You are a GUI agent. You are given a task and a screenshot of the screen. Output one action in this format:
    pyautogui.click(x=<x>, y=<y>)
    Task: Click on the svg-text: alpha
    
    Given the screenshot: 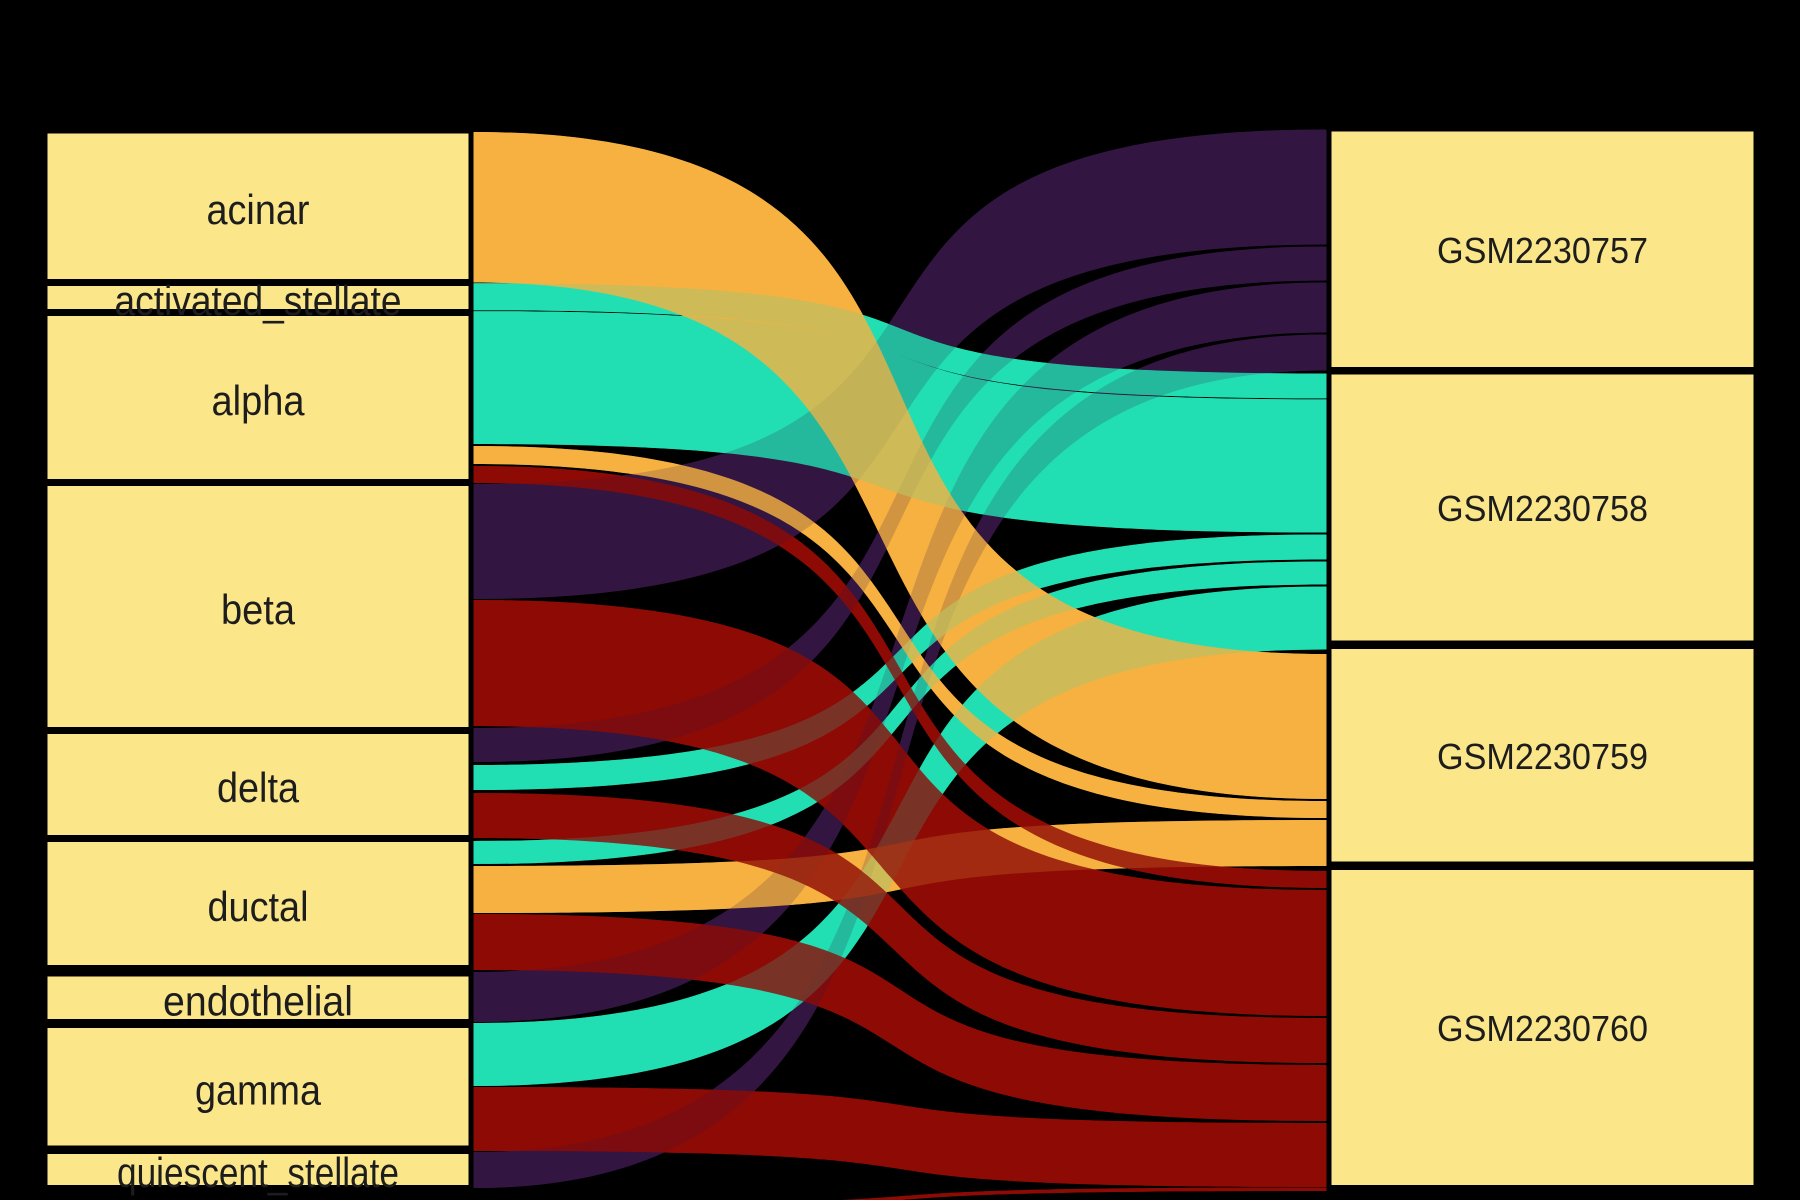 What is the action you would take?
    pyautogui.click(x=259, y=400)
    